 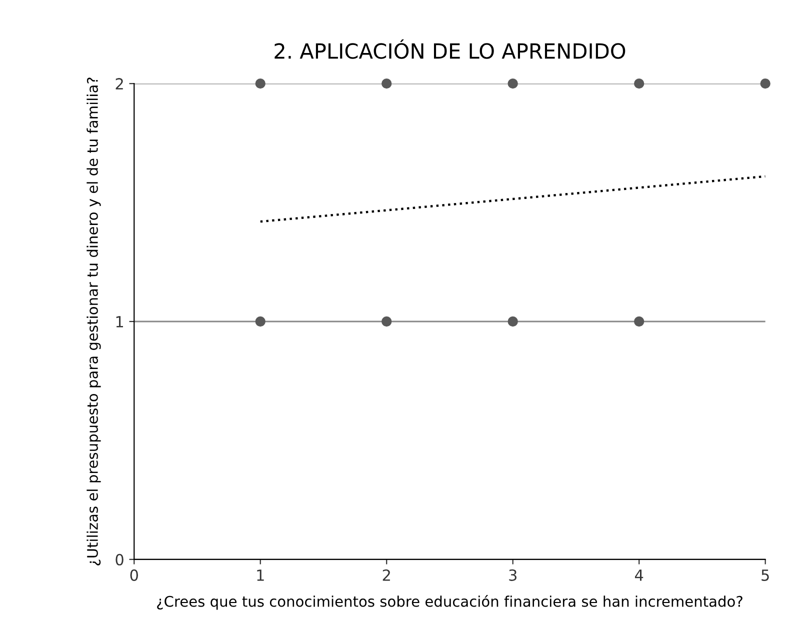 What do you see at coordinates (450, 49) in the screenshot?
I see `chart-title: 2. APLICACIÓN DE LO APRENDIDO` at bounding box center [450, 49].